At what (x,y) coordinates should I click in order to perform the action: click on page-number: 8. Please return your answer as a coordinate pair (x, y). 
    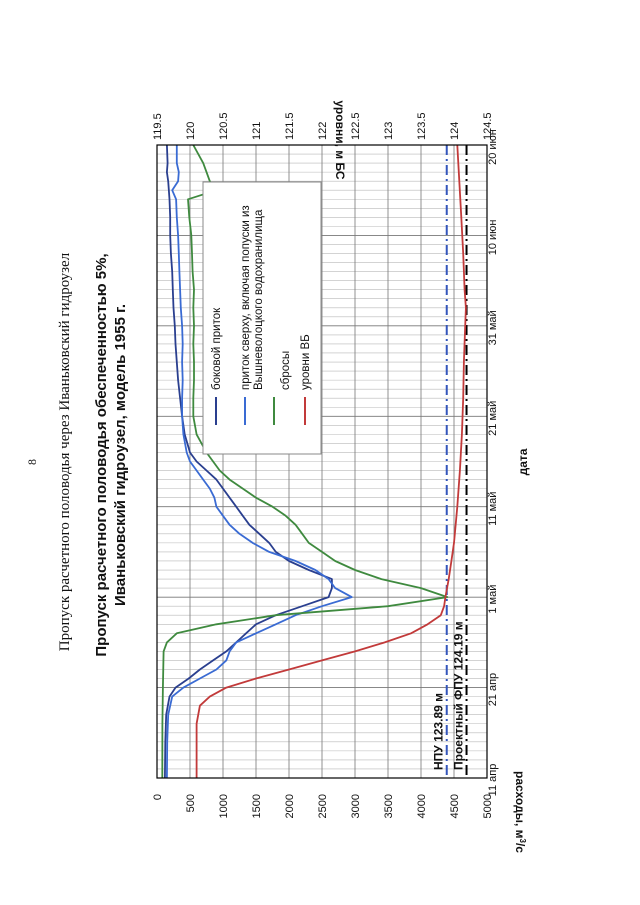
    Looking at the image, I should click on (32, 462).